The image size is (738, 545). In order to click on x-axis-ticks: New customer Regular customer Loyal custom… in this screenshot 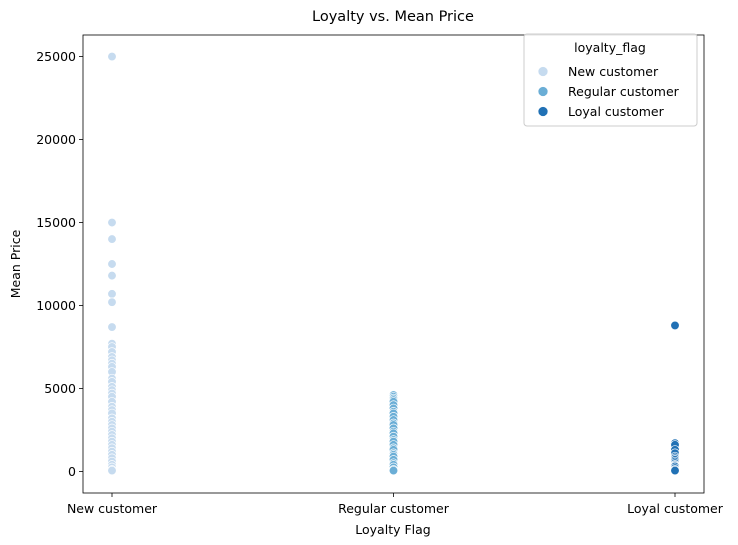, I will do `click(395, 504)`.